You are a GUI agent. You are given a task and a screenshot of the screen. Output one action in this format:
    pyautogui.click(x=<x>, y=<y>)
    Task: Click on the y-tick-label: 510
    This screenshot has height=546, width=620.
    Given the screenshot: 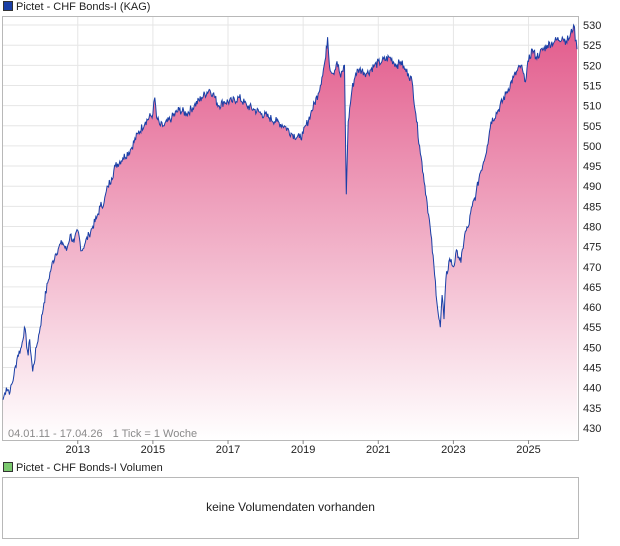 What is the action you would take?
    pyautogui.click(x=592, y=107)
    